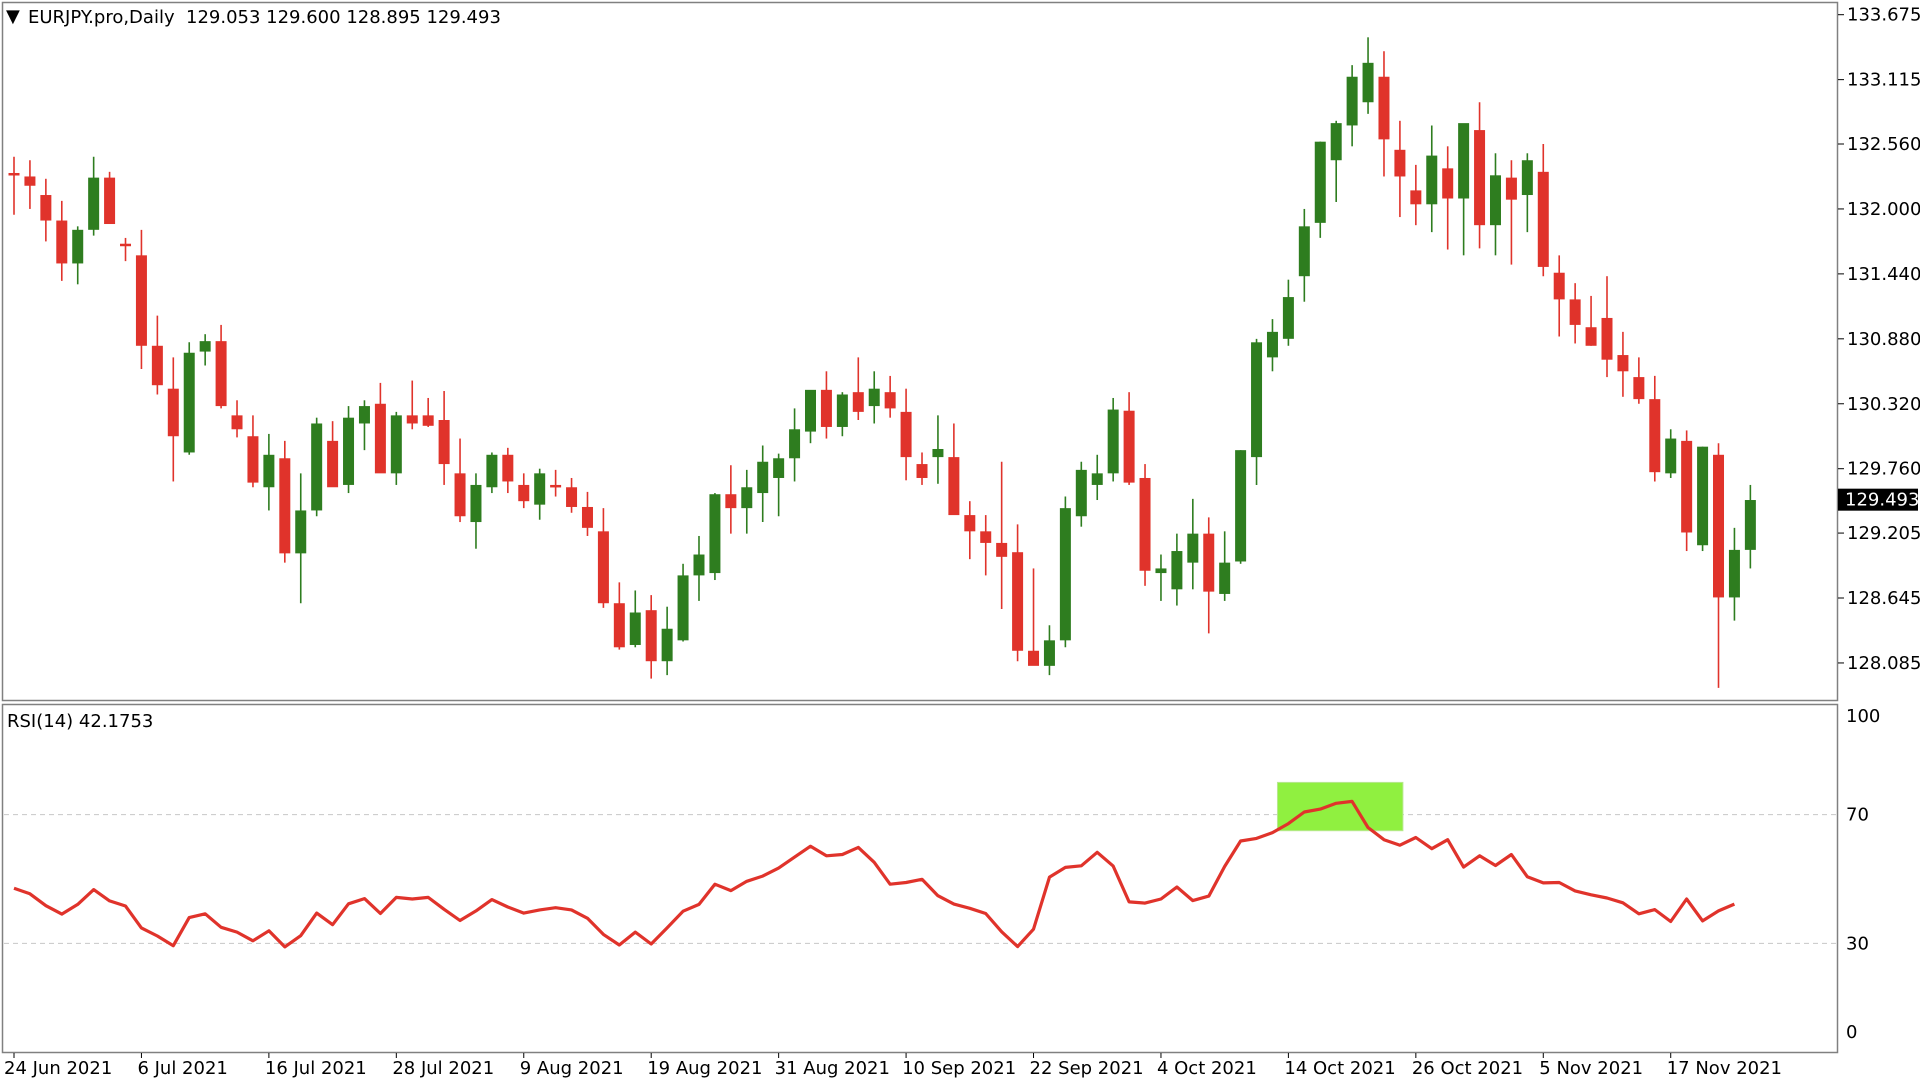 The height and width of the screenshot is (1080, 1920). What do you see at coordinates (832, 1068) in the screenshot?
I see `time-tick-label: 31 Aug 2021` at bounding box center [832, 1068].